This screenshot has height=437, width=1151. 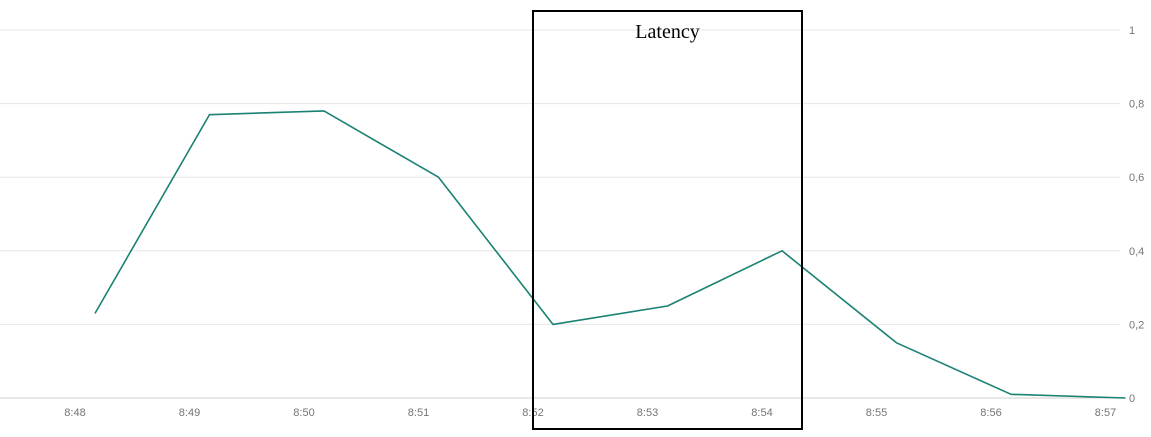 I want to click on x-tick-label: 8:55, so click(x=876, y=413).